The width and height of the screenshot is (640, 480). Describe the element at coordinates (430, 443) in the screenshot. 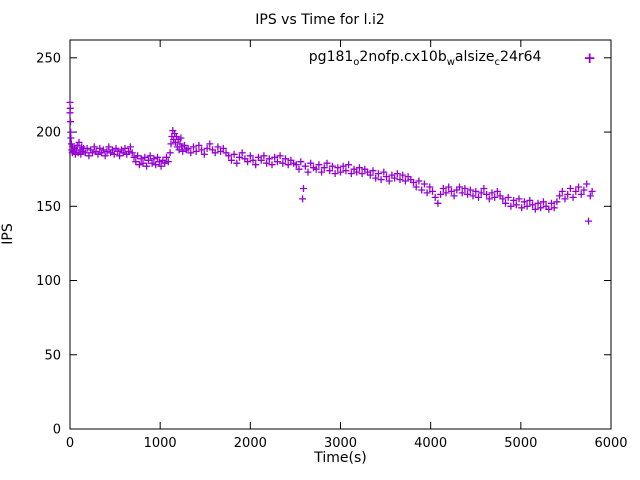

I see `x-tick-label: 4000` at that location.